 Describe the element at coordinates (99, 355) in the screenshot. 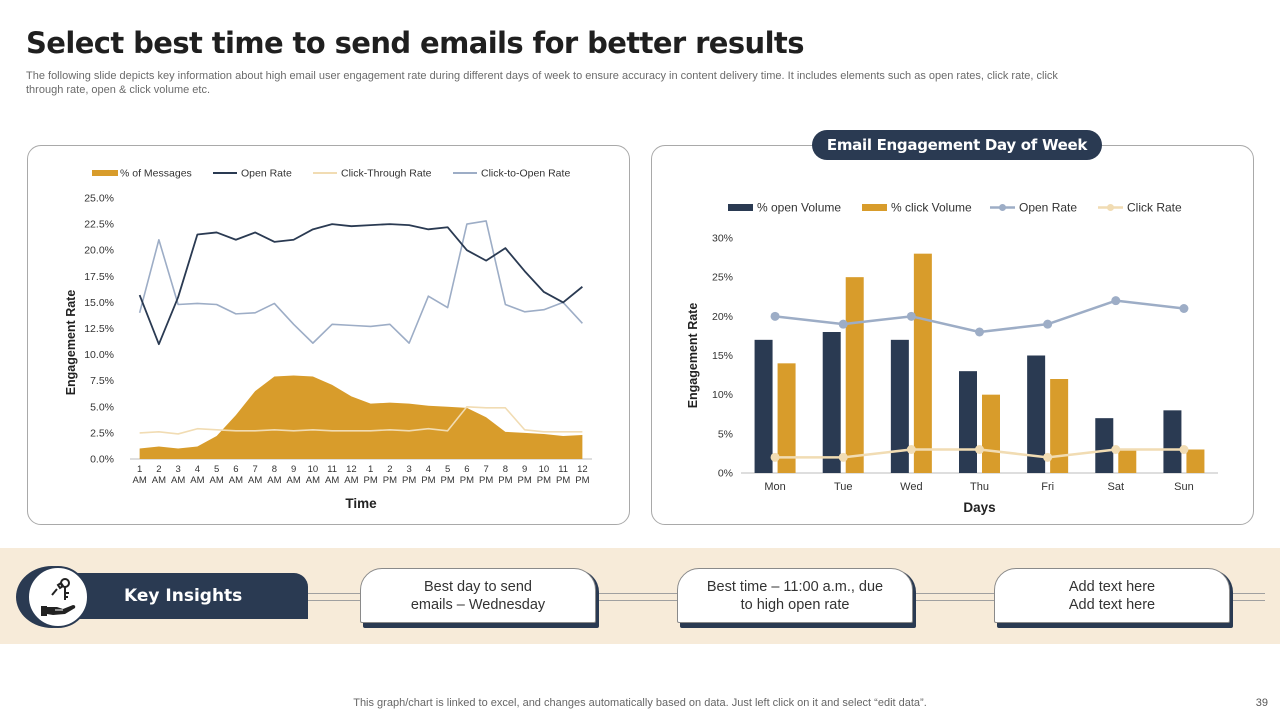

I see `y-tick-label: 10.0%` at that location.